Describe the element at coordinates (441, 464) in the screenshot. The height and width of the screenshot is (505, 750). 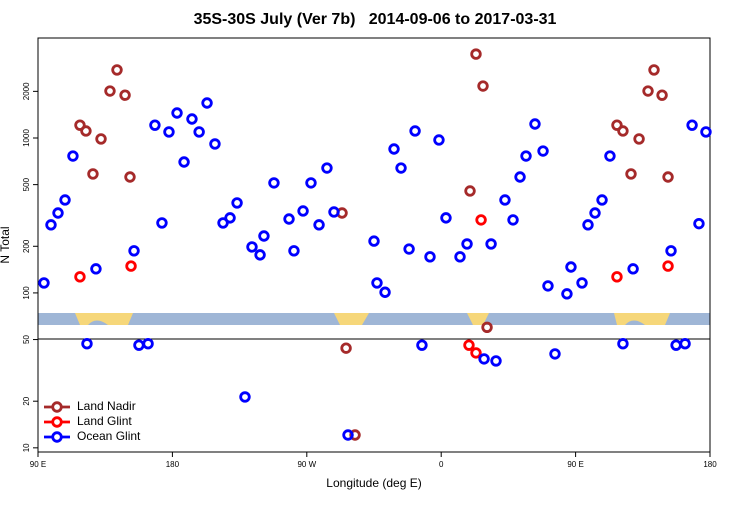
I see `x-tick-label: 0` at that location.